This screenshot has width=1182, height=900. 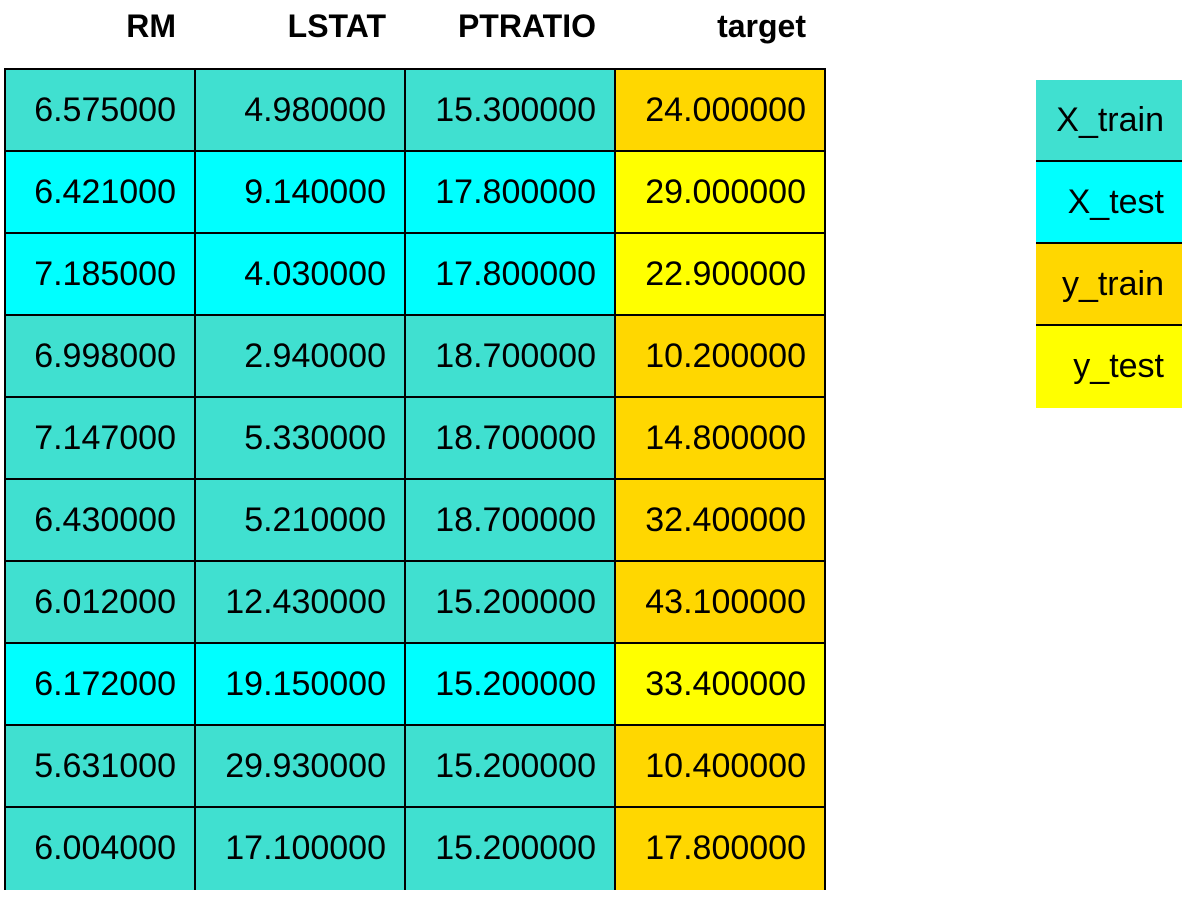 What do you see at coordinates (719, 111) in the screenshot?
I see `cell-target: 24.000000` at bounding box center [719, 111].